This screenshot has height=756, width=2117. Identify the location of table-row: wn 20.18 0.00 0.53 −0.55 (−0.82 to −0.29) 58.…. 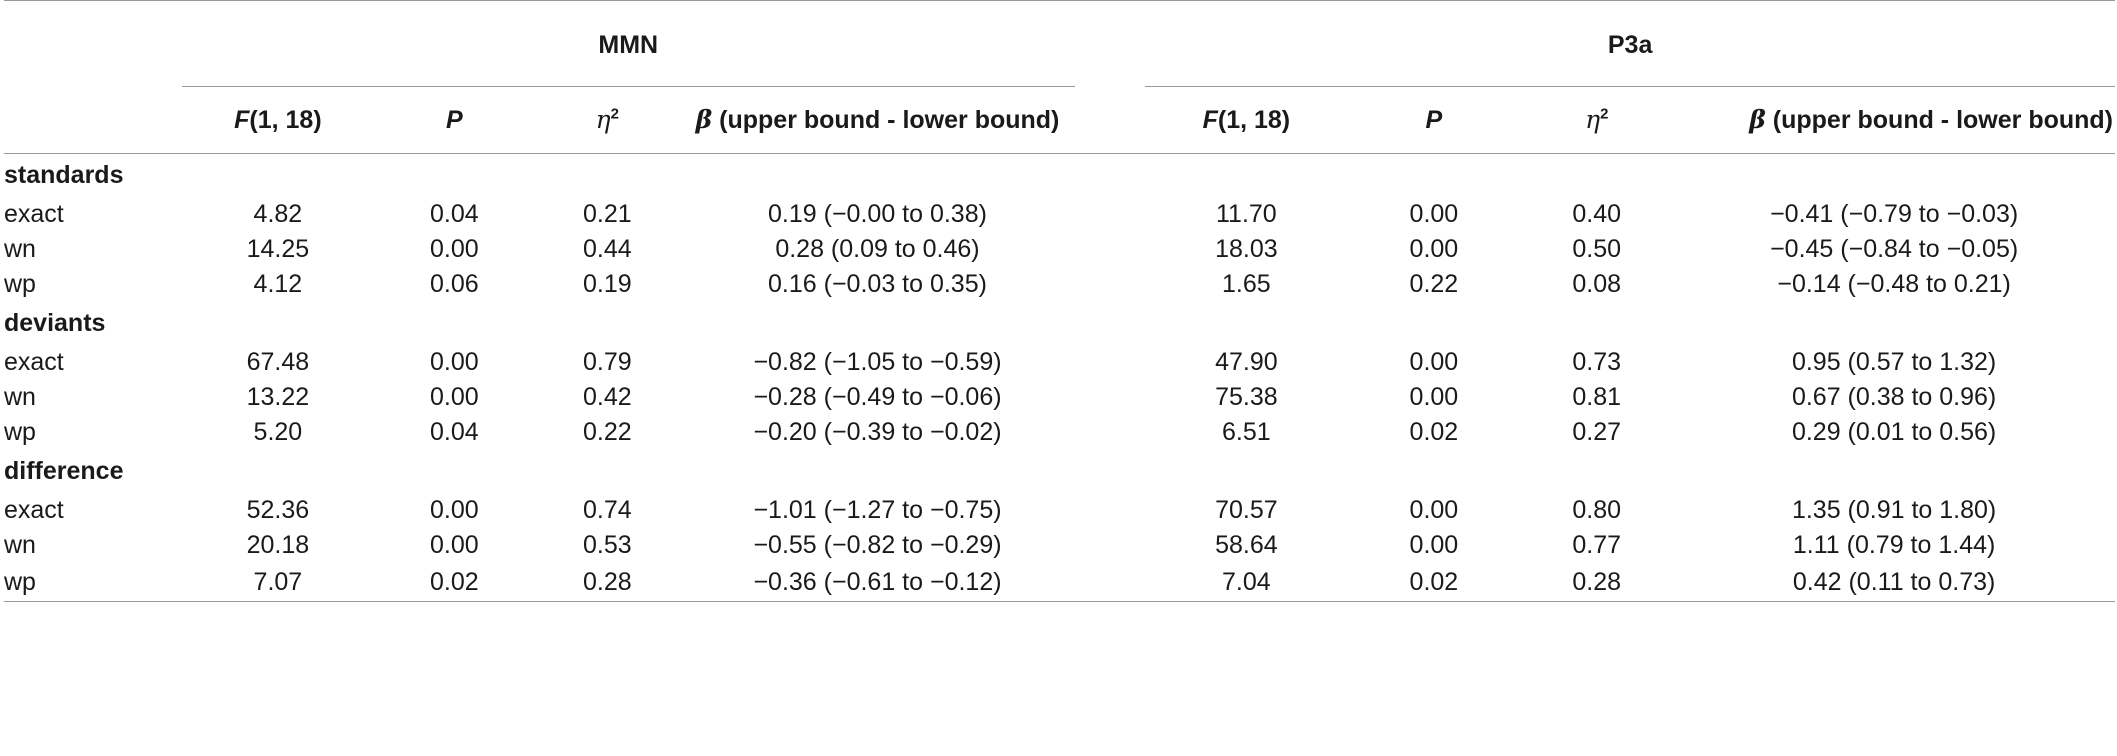
(1059, 545).